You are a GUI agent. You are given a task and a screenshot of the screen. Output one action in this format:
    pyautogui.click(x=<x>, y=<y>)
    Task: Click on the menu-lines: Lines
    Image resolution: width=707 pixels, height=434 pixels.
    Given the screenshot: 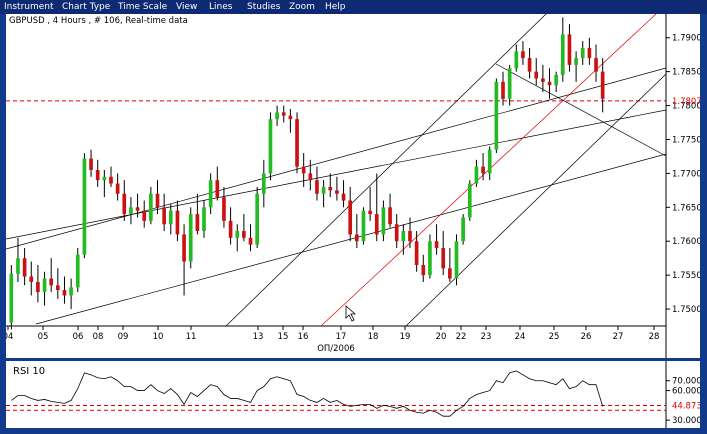 What is the action you would take?
    pyautogui.click(x=221, y=7)
    